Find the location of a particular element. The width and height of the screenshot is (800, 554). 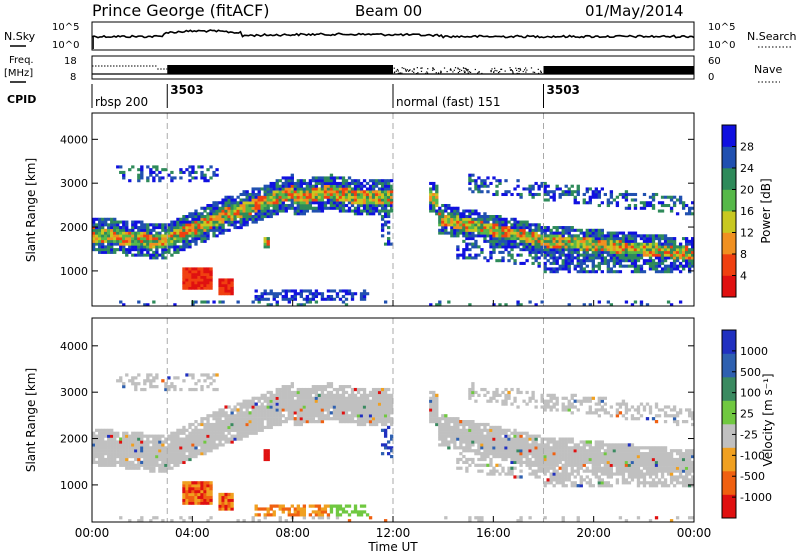

nave-dot is located at coordinates (469, 72).